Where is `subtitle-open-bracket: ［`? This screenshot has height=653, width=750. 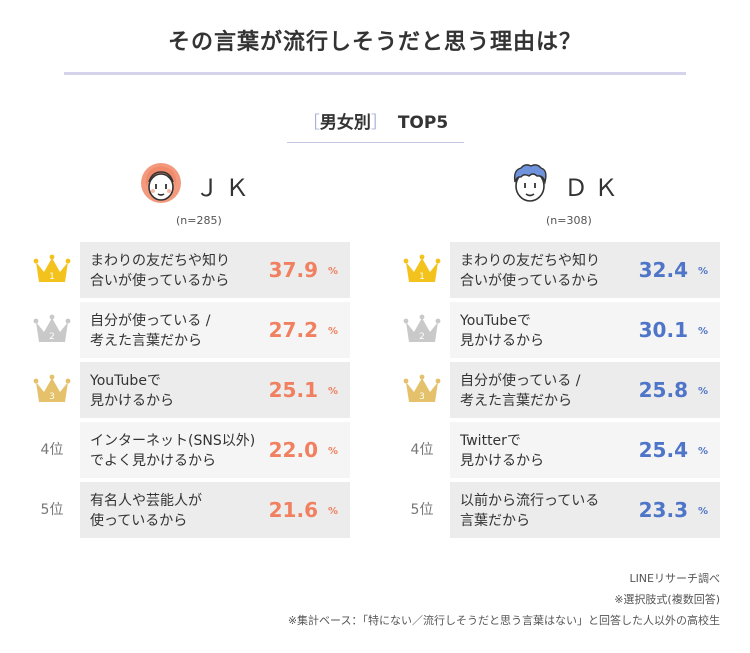 subtitle-open-bracket: ［ is located at coordinates (311, 123).